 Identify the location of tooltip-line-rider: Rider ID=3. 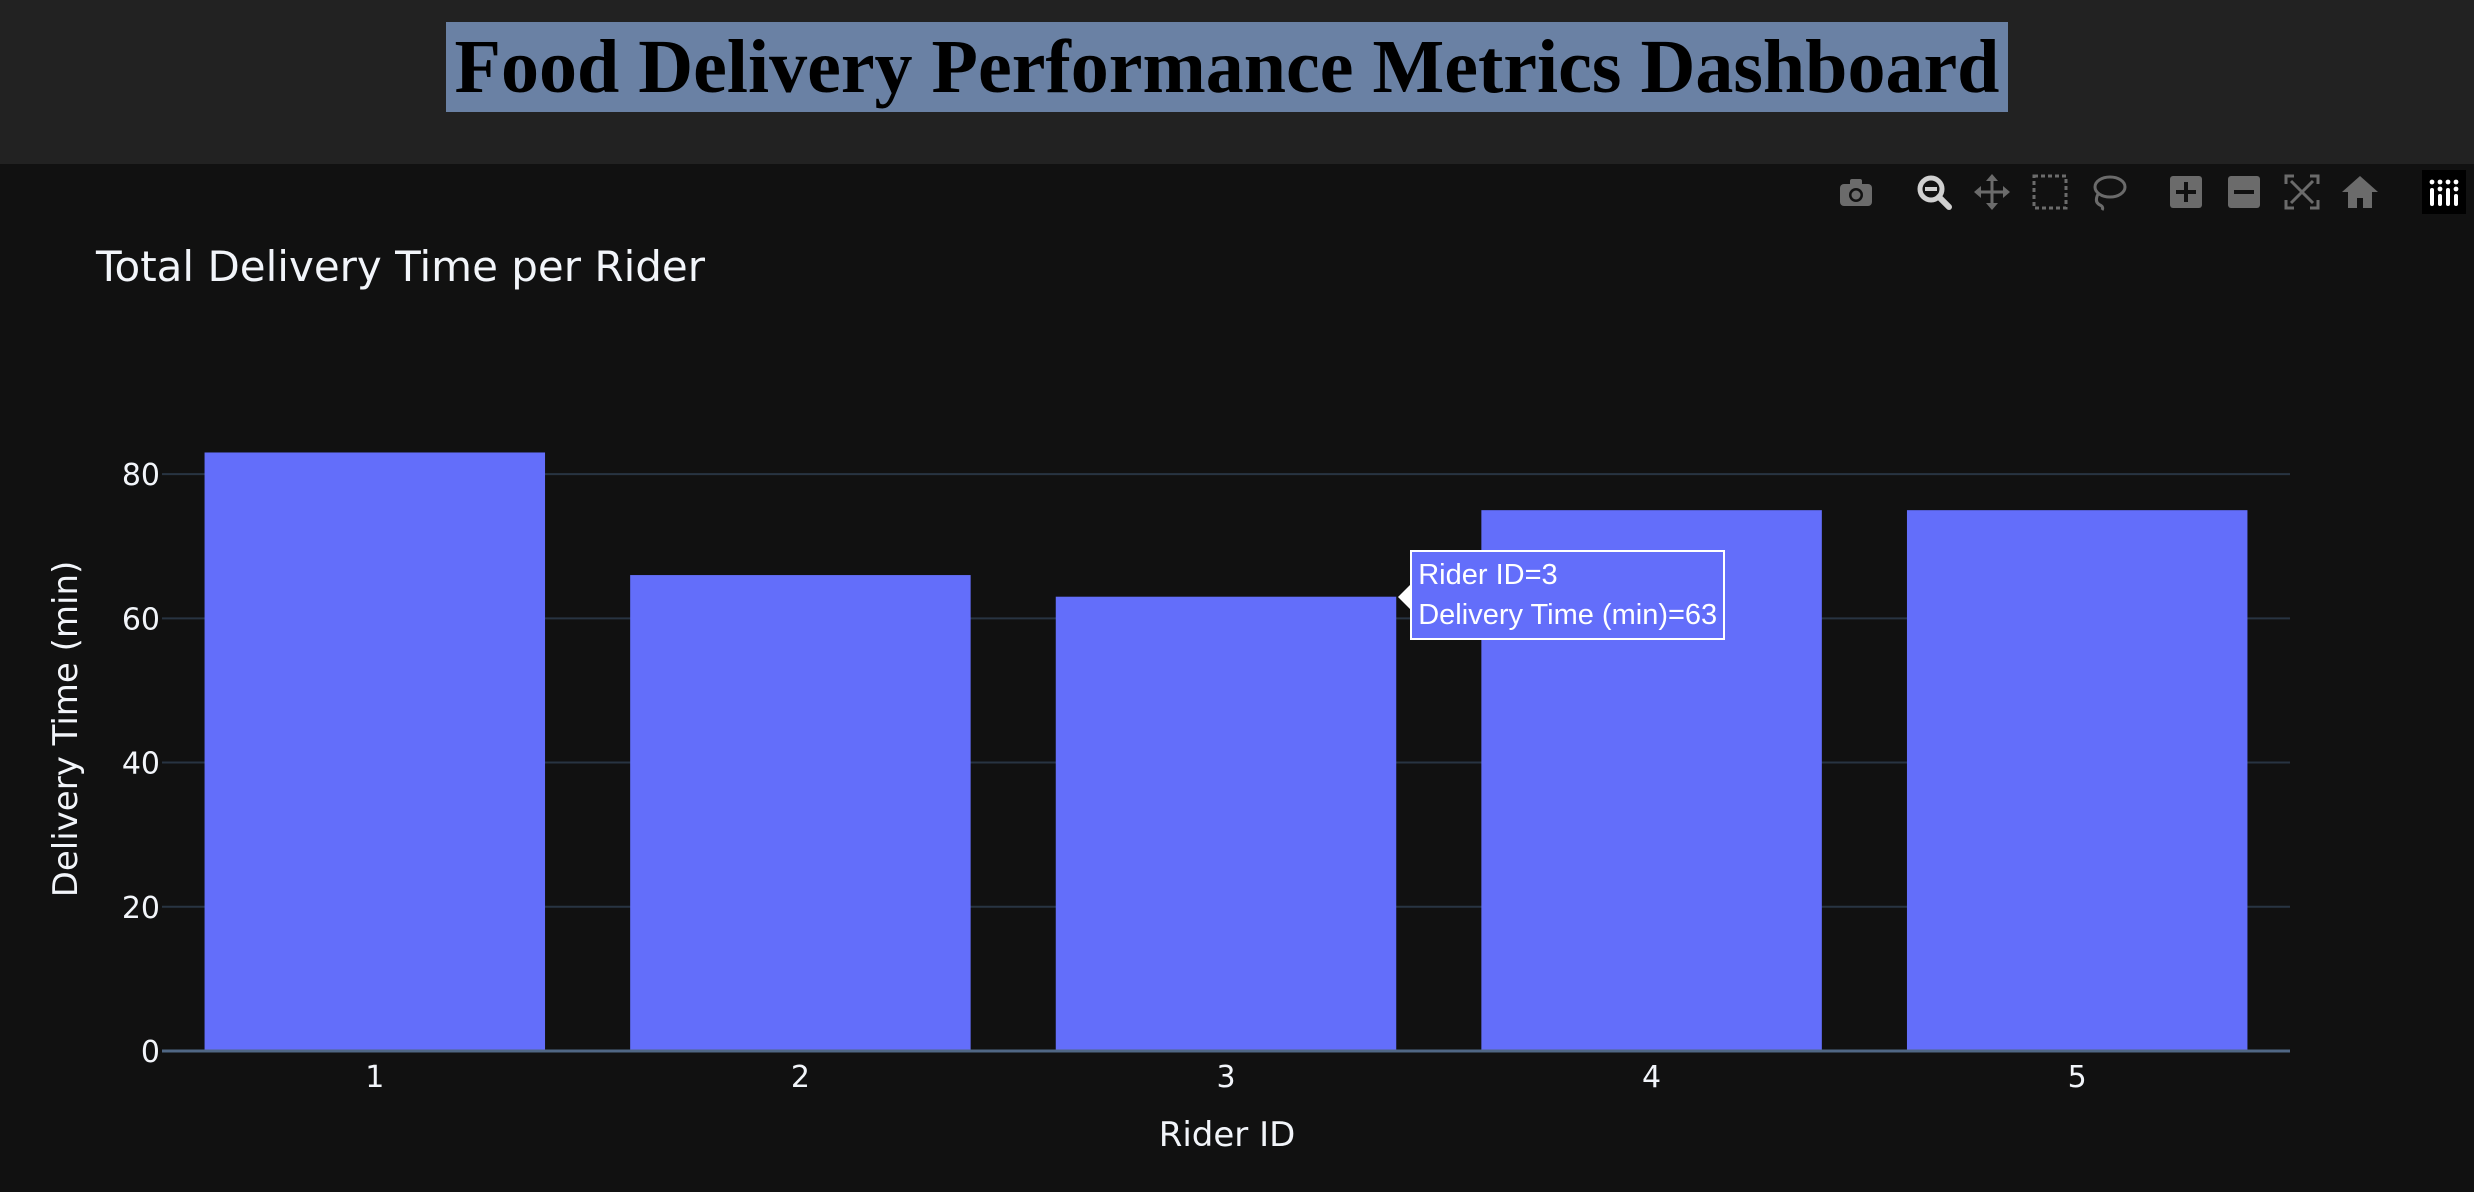
(1488, 574).